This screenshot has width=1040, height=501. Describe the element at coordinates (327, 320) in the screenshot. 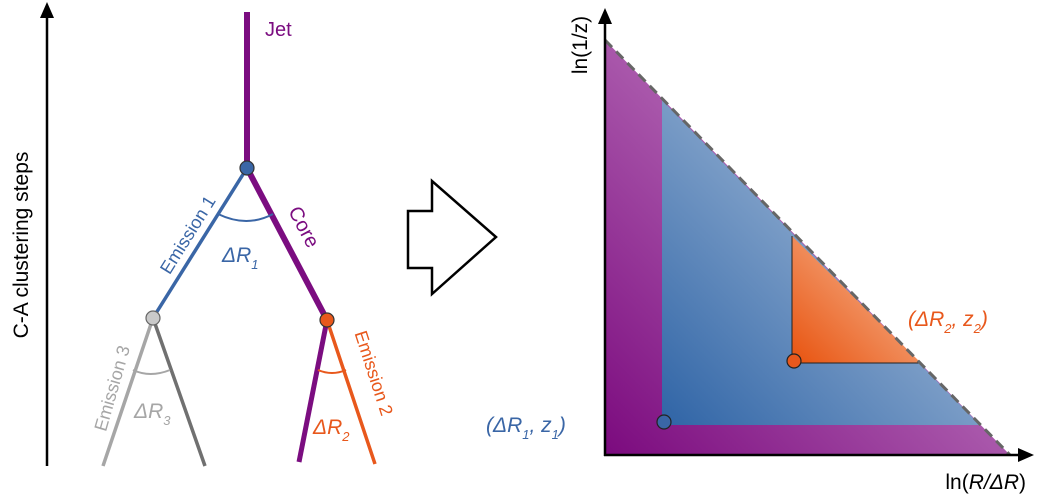

I see `node-emission-2-split` at that location.